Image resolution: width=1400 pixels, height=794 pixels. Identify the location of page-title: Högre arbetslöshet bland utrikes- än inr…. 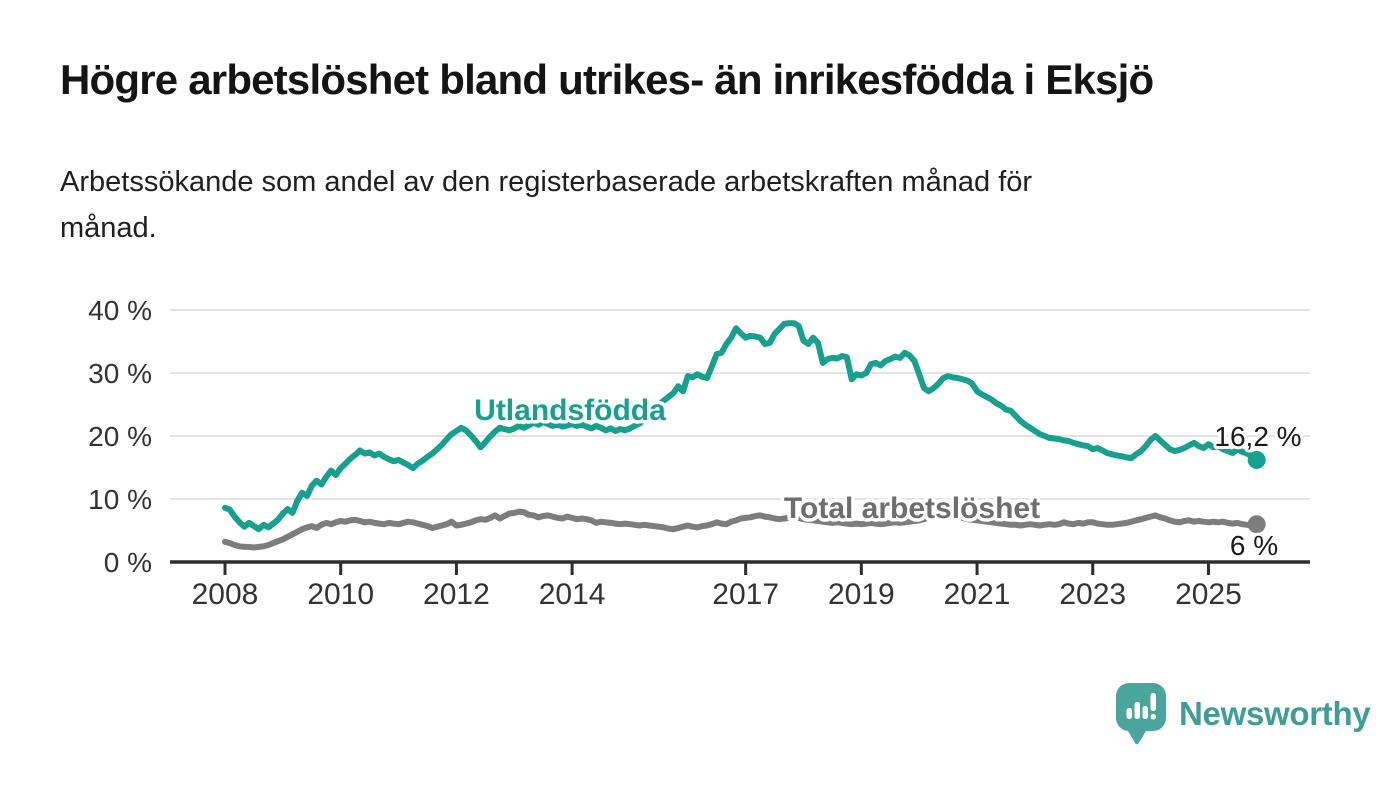
(607, 79).